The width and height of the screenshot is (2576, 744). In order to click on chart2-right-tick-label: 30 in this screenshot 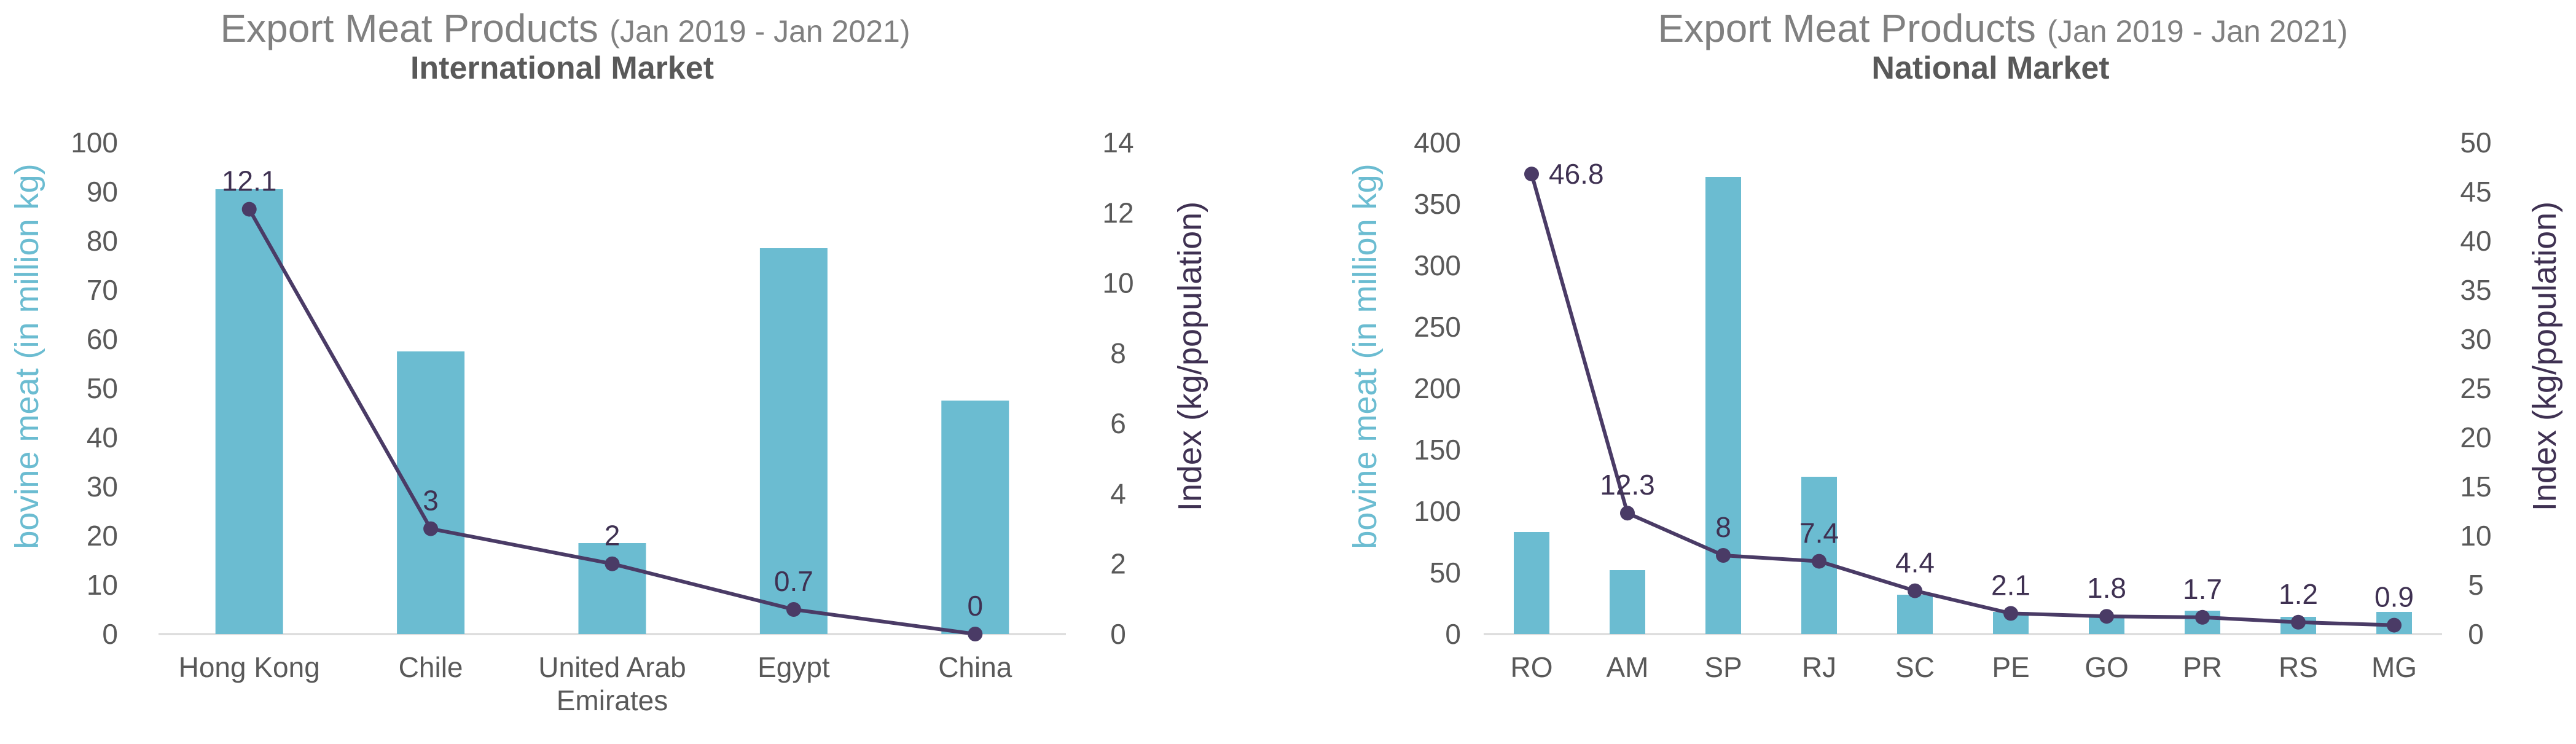, I will do `click(2475, 339)`.